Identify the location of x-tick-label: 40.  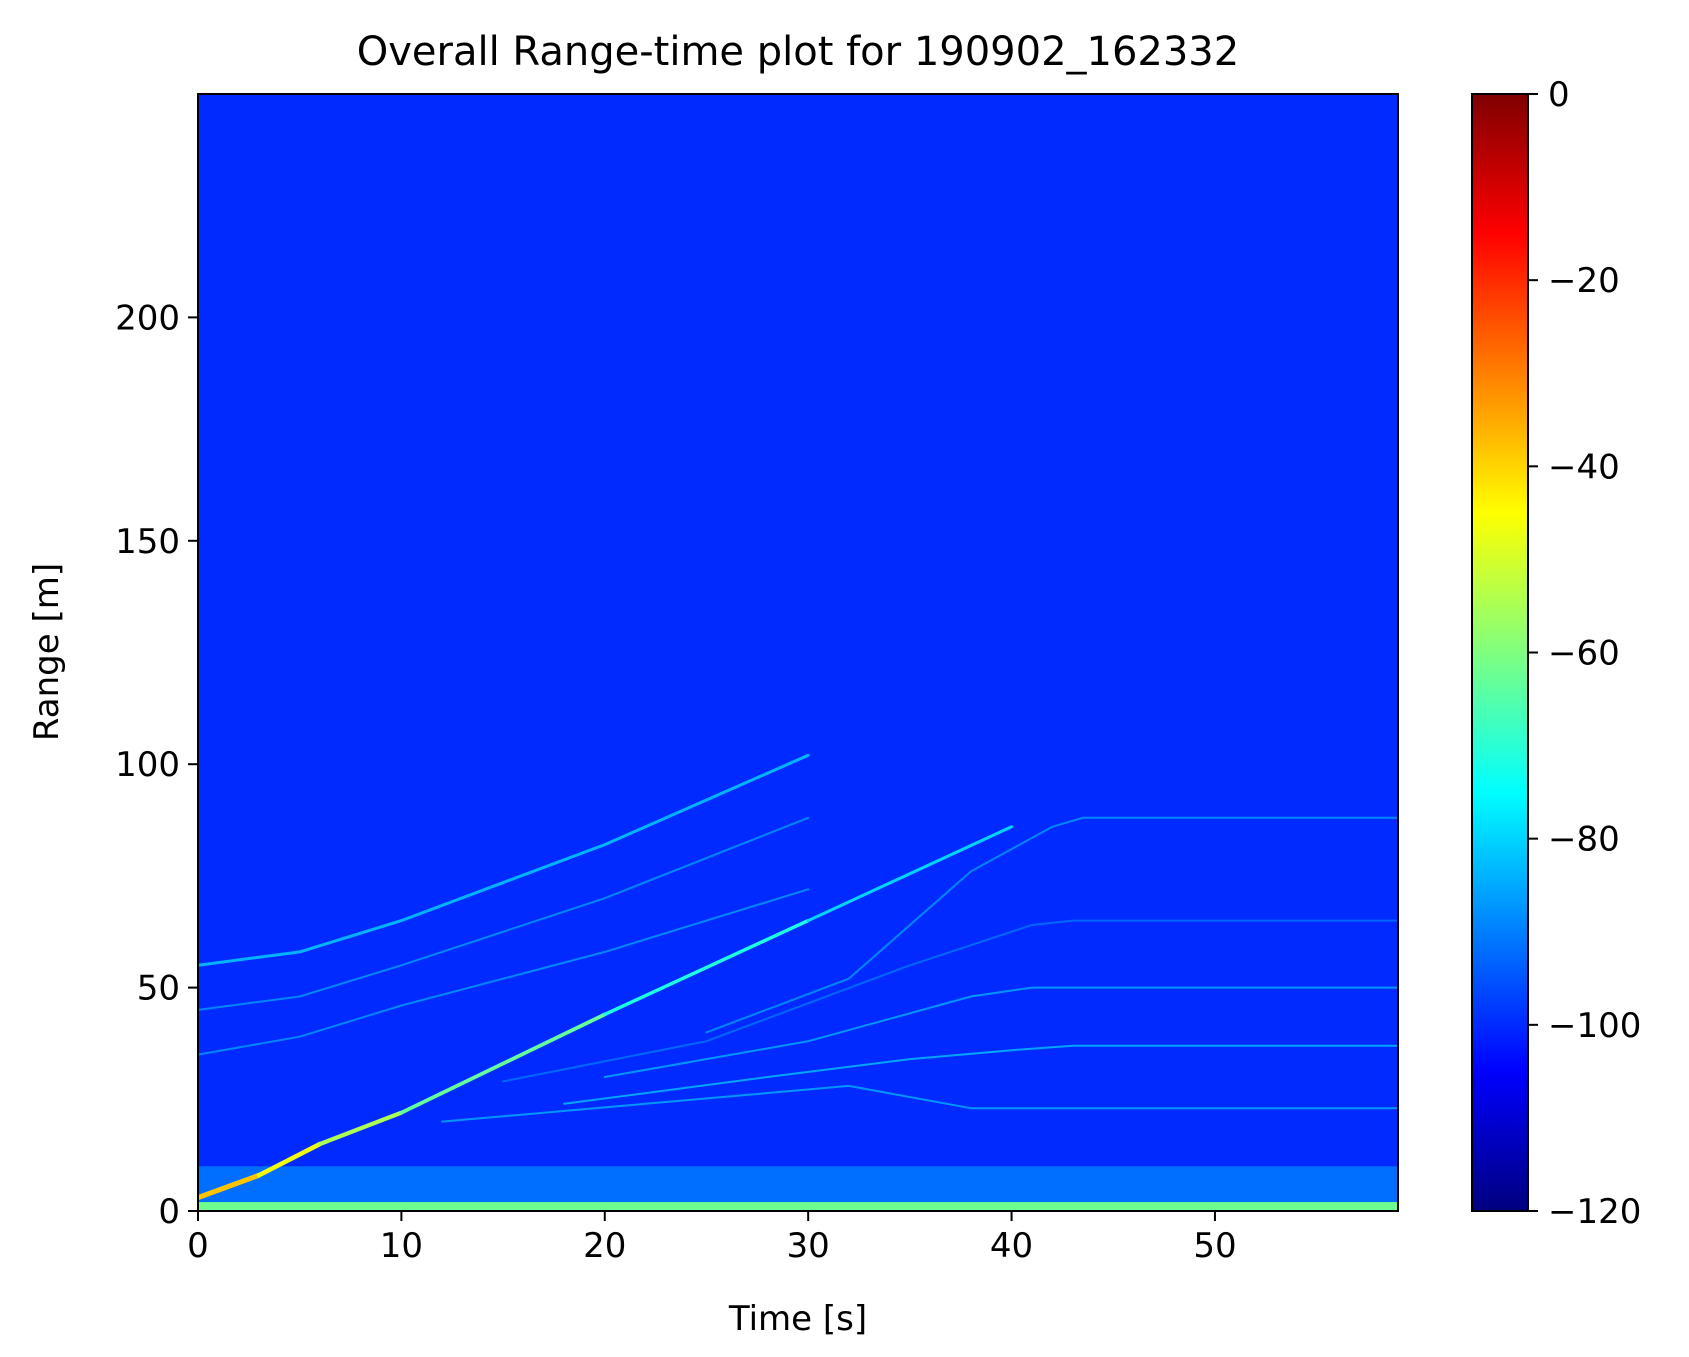
(1011, 1246).